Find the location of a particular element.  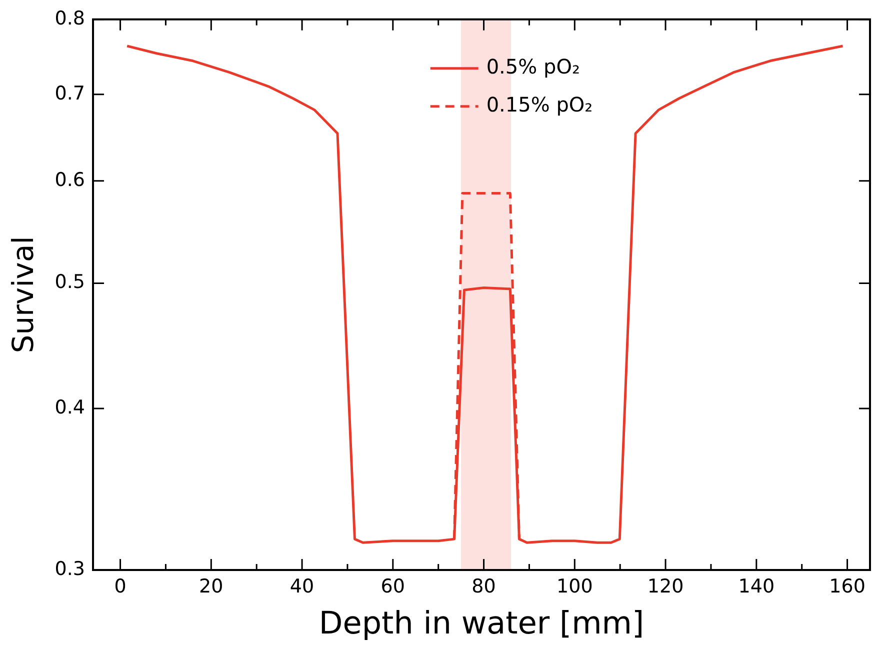

x-tick-label: 120 is located at coordinates (665, 586).